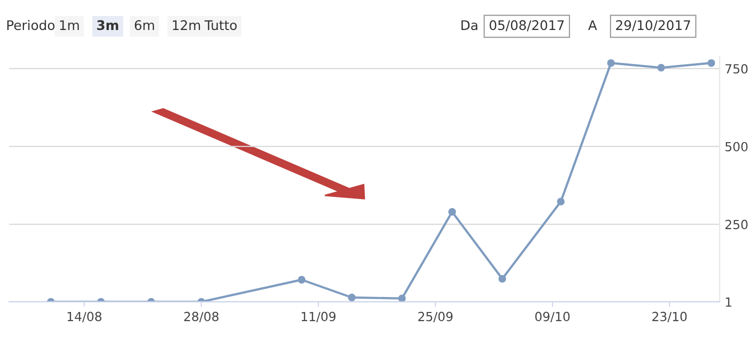  I want to click on x-tick-label: 25/09, so click(435, 317).